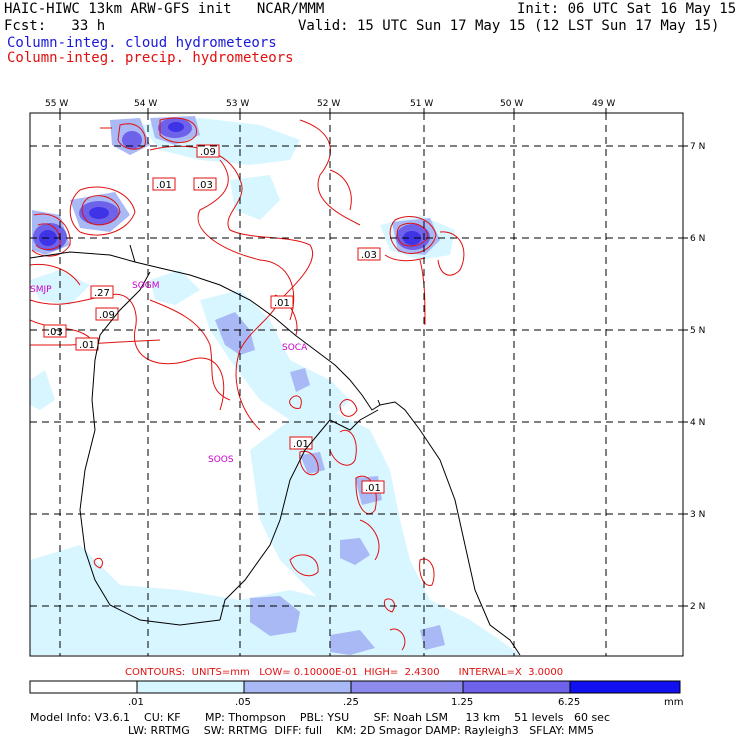  Describe the element at coordinates (421, 104) in the screenshot. I see `lon-label: 51 W` at that location.